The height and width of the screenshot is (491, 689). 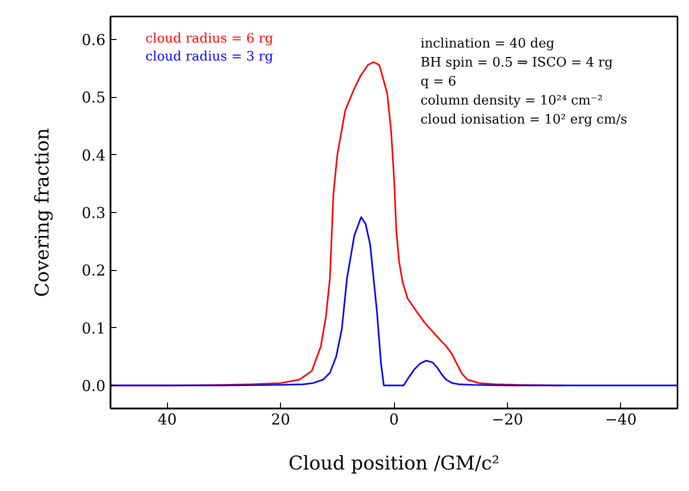 What do you see at coordinates (511, 101) in the screenshot?
I see `annotation: column density = 10²⁴ cm⁻²` at bounding box center [511, 101].